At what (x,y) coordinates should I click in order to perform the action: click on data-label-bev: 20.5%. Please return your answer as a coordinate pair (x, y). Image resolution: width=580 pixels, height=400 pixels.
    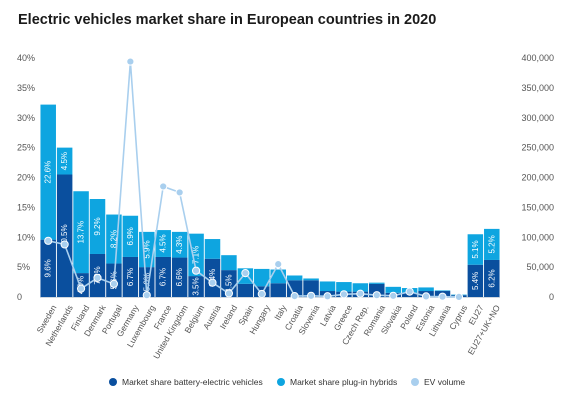
    Looking at the image, I should click on (64, 235).